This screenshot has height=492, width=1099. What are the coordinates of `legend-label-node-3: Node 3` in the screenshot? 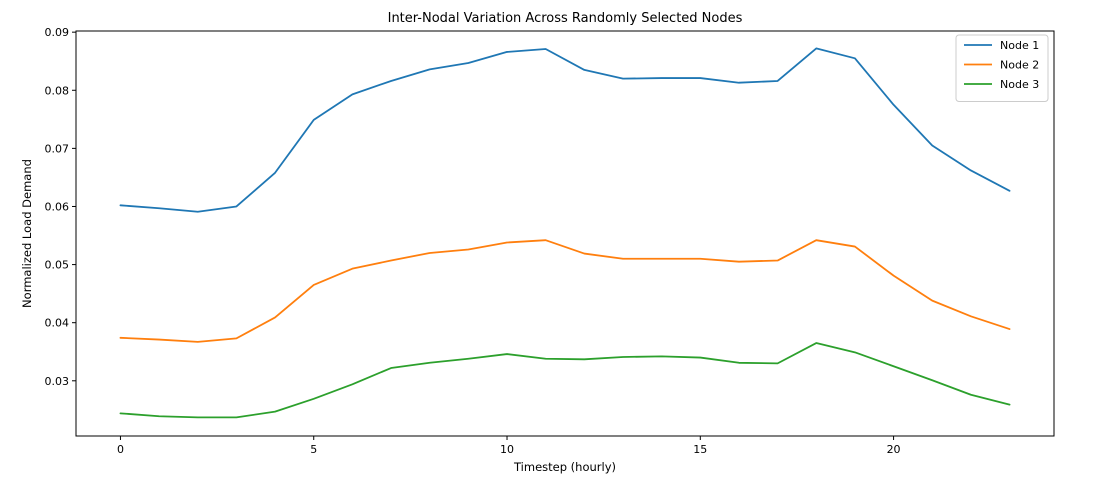 It's located at (1019, 84).